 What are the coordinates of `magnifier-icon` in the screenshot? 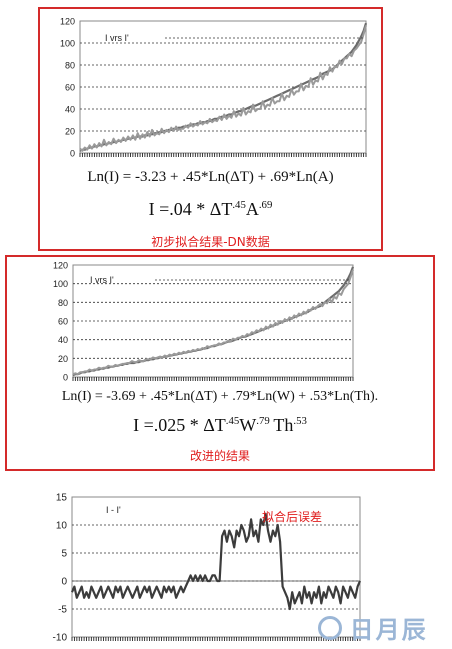 It's located at (330, 628).